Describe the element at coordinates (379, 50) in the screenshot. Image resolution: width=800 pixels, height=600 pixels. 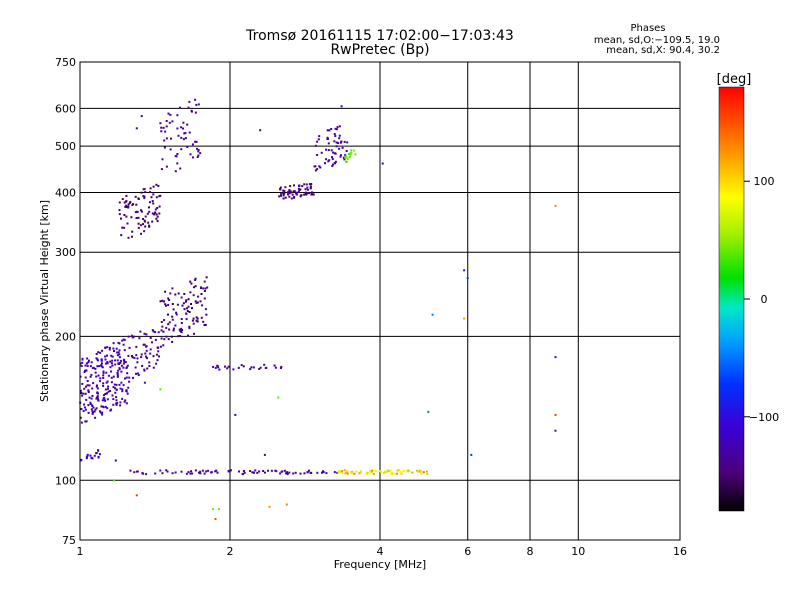
I see `chart-subtitle: RwPretec (Bp)` at that location.